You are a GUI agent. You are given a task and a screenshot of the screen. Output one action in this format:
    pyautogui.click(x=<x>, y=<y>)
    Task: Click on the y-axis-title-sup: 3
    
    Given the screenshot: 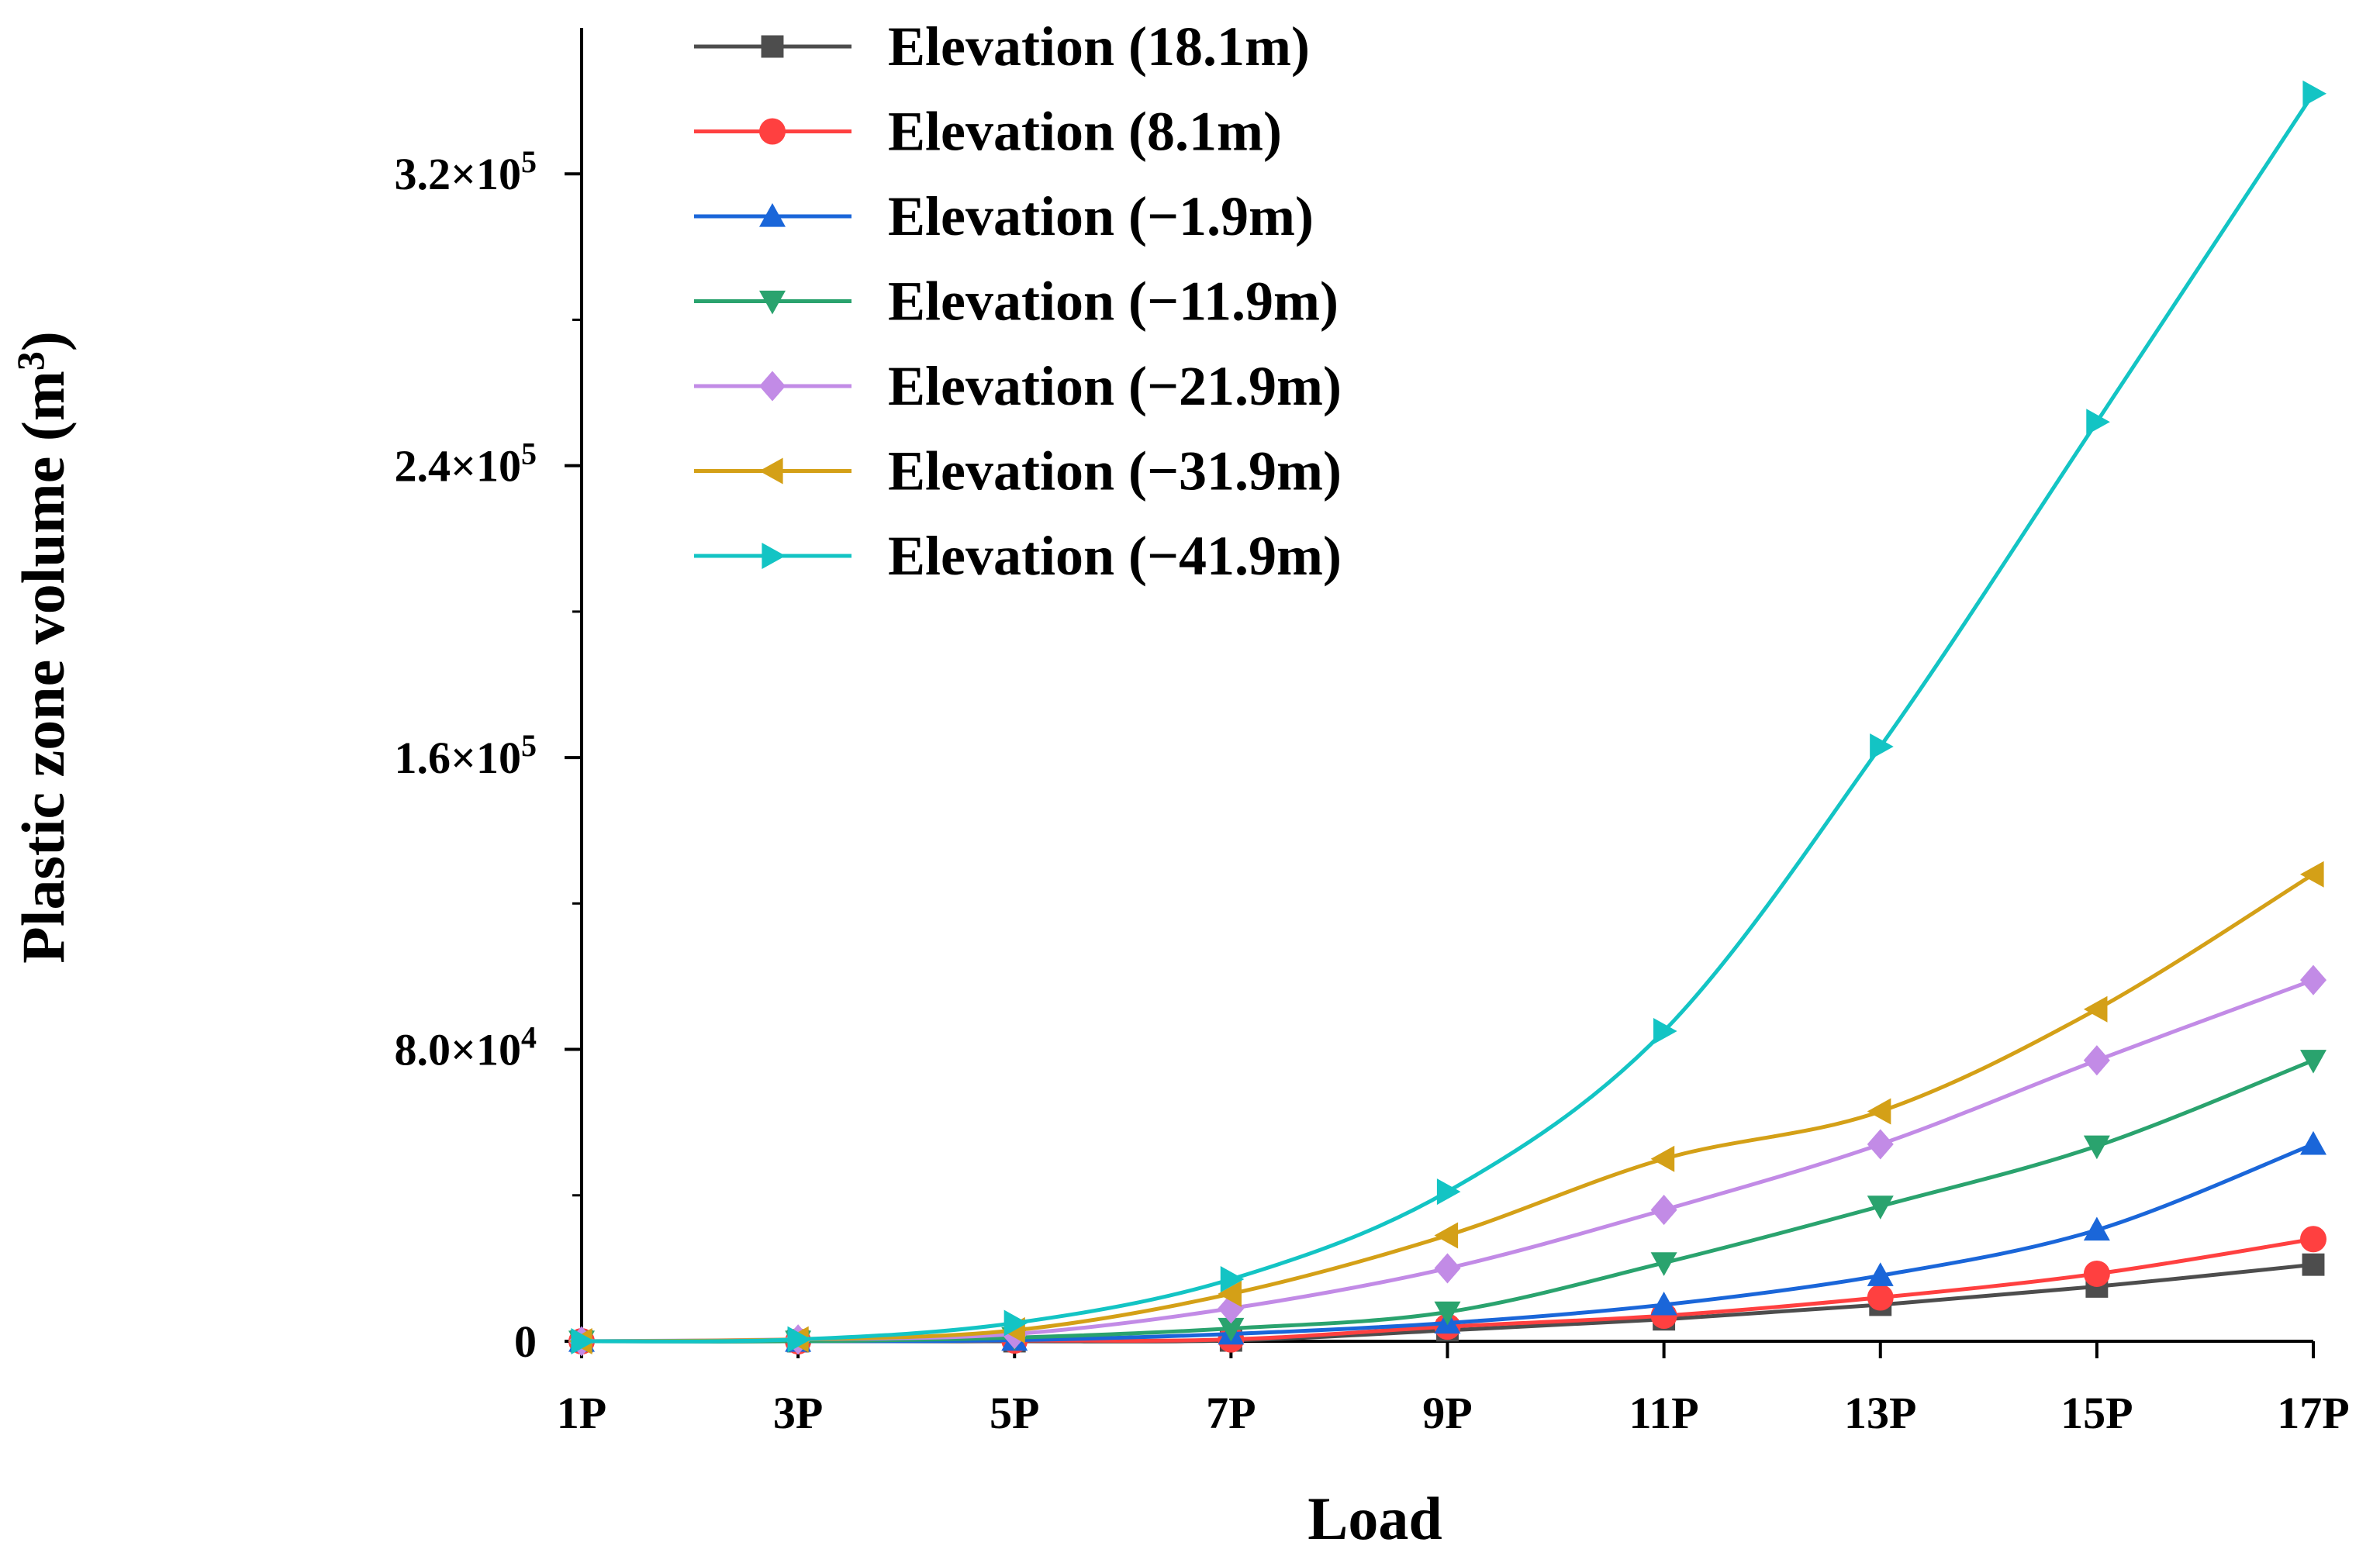 What is the action you would take?
    pyautogui.click(x=31, y=361)
    